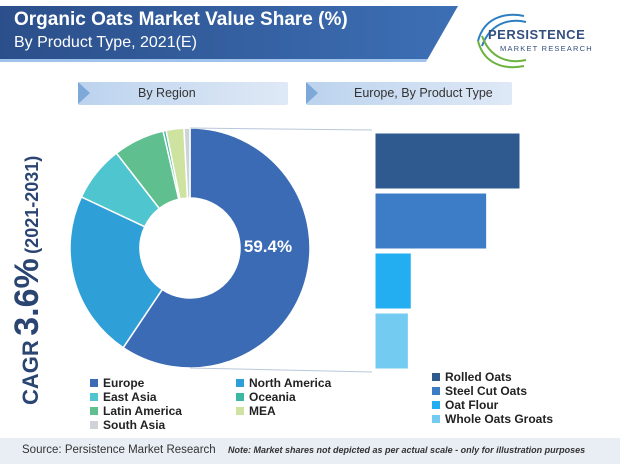  What do you see at coordinates (312, 93) in the screenshot?
I see `tab-arrow-right-icon` at bounding box center [312, 93].